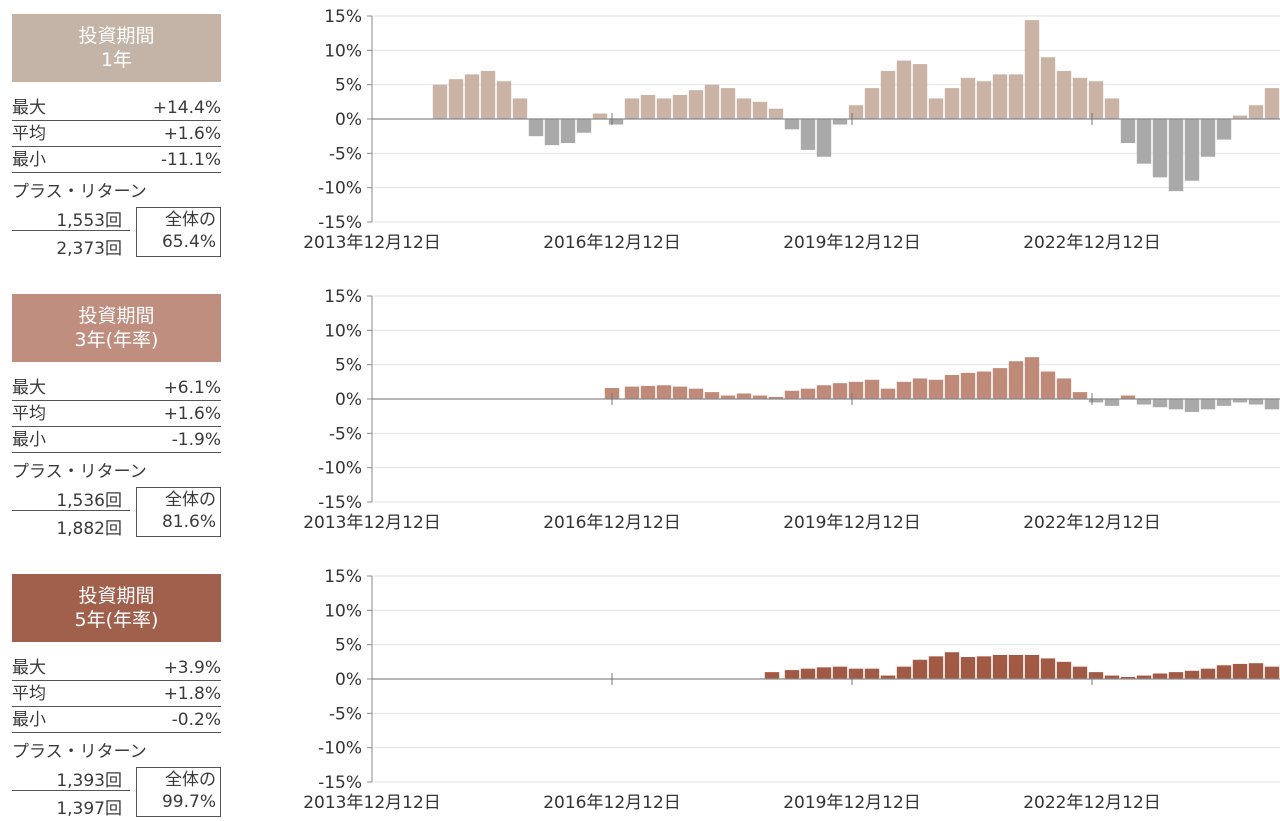  I want to click on y-tick-label: 5%, so click(348, 646).